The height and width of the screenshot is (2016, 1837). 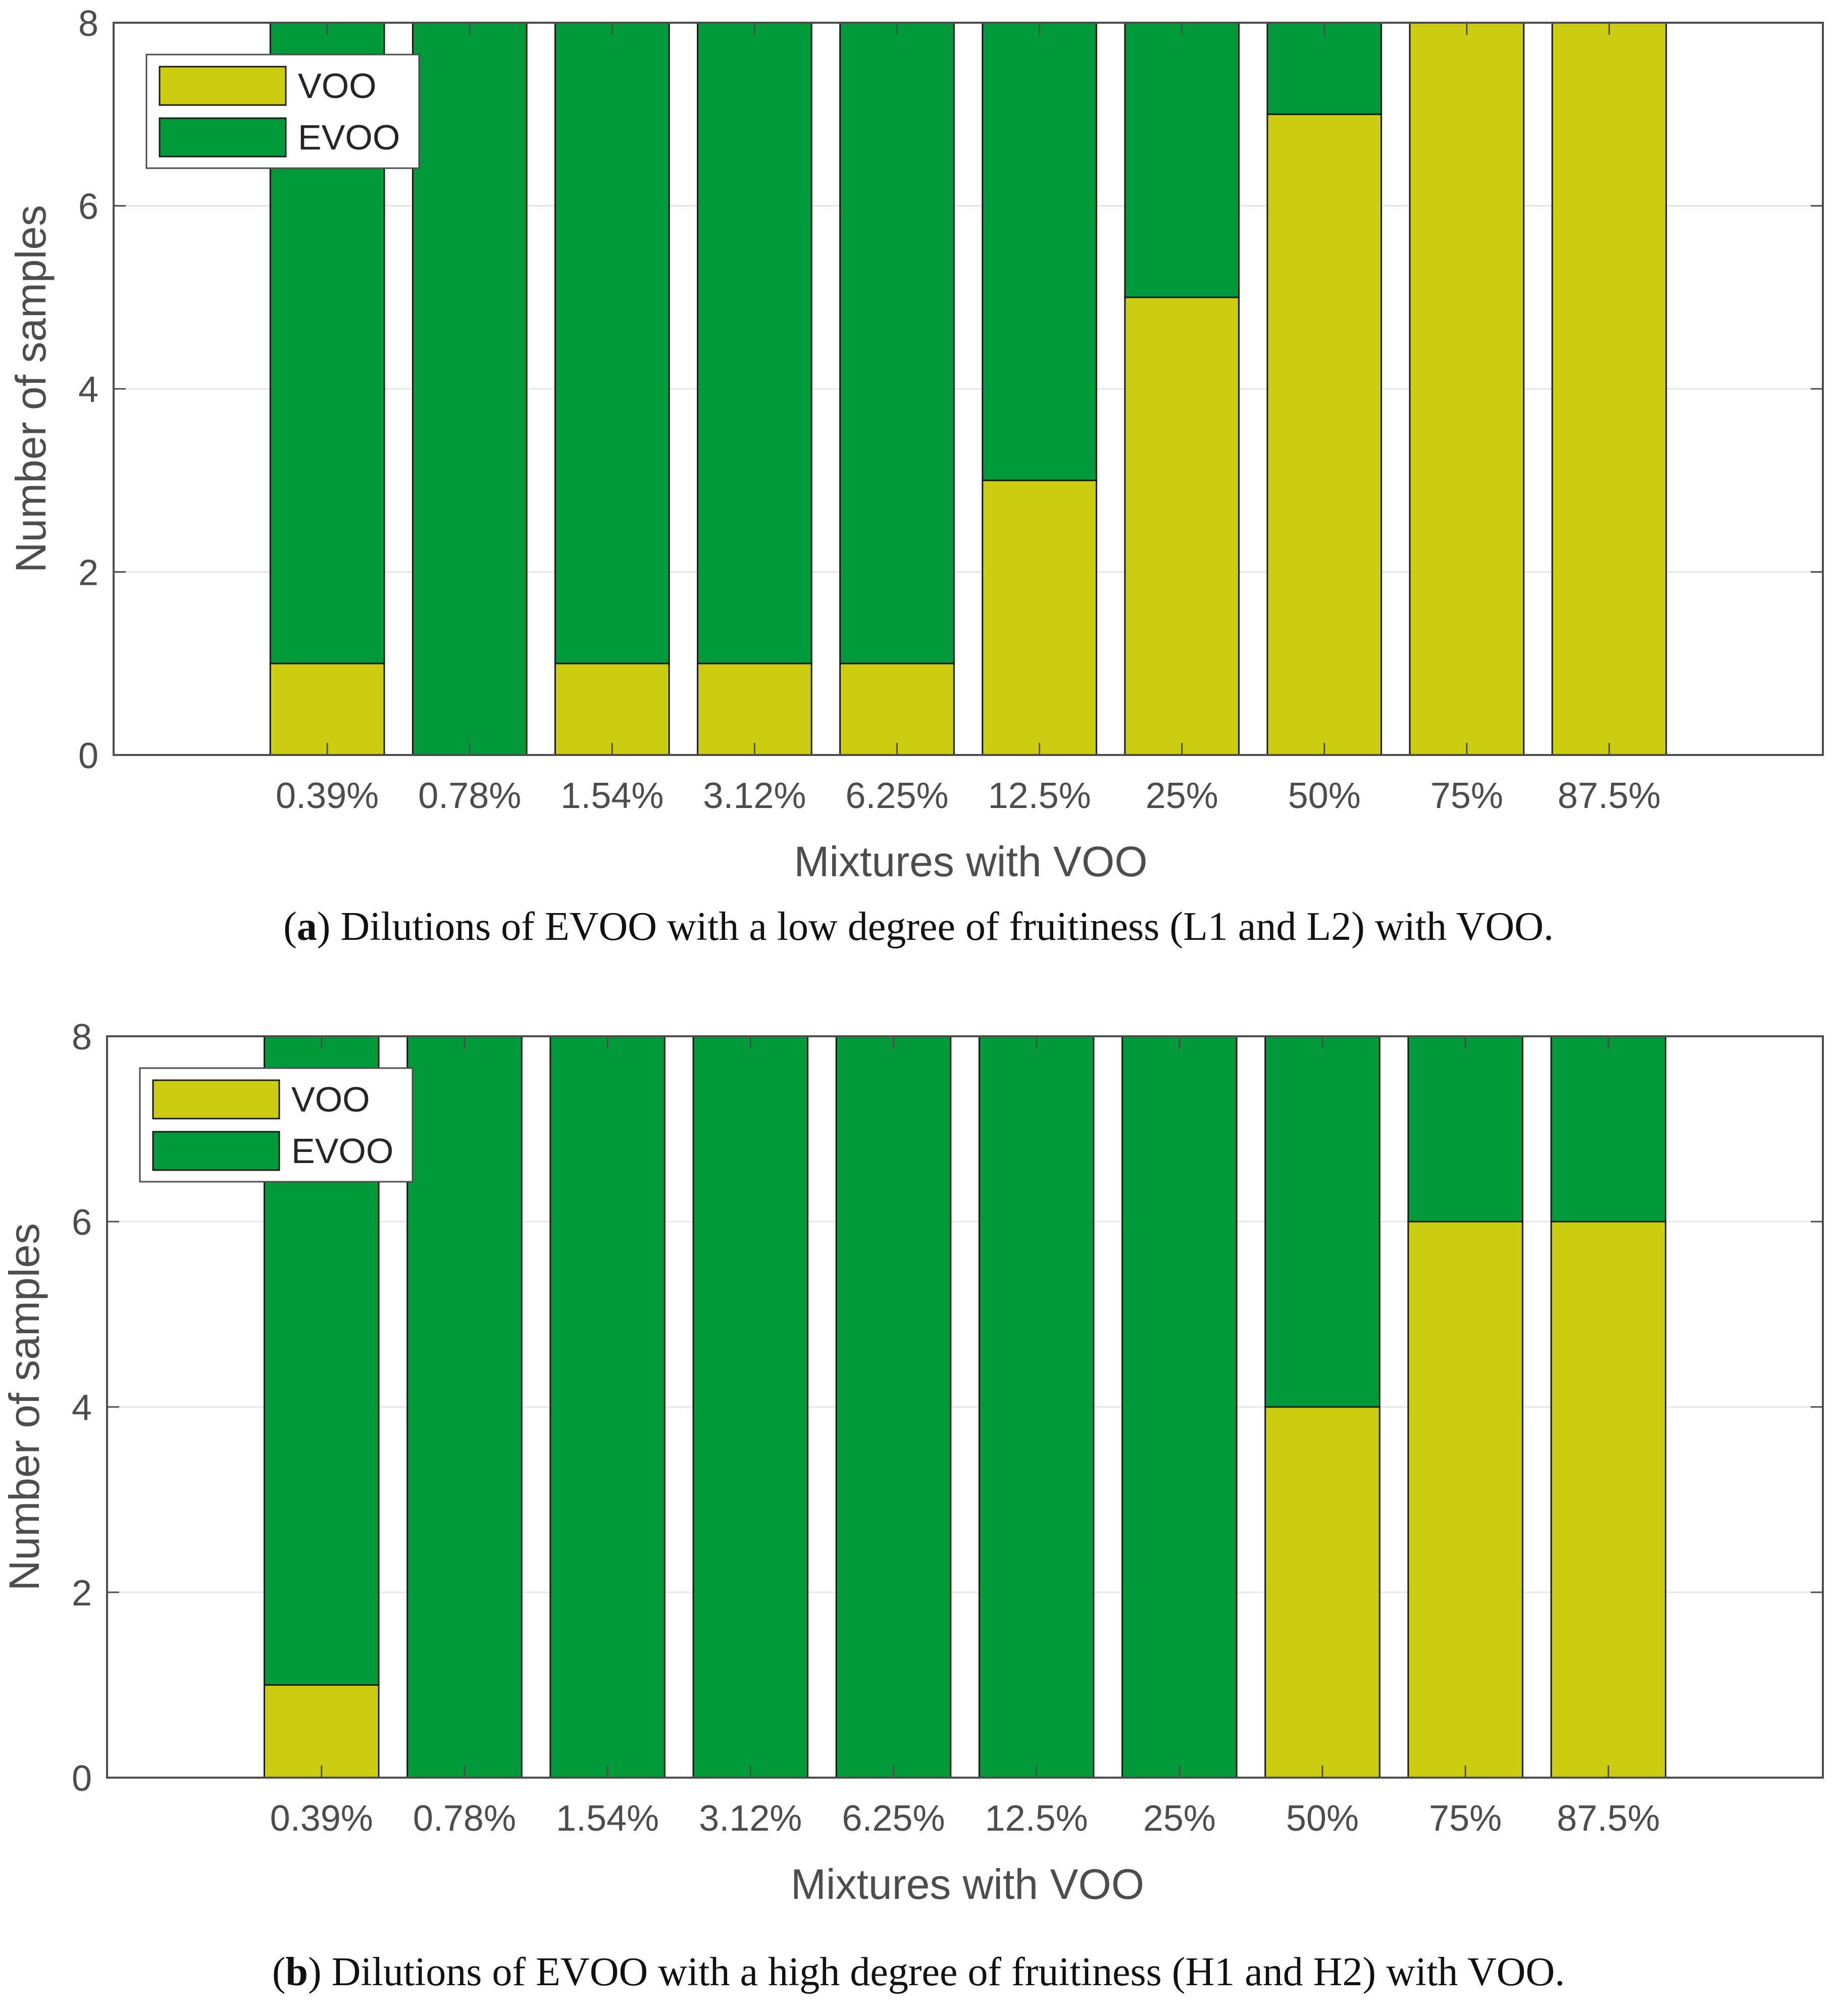 What do you see at coordinates (1182, 526) in the screenshot?
I see `bar-voo-25%` at bounding box center [1182, 526].